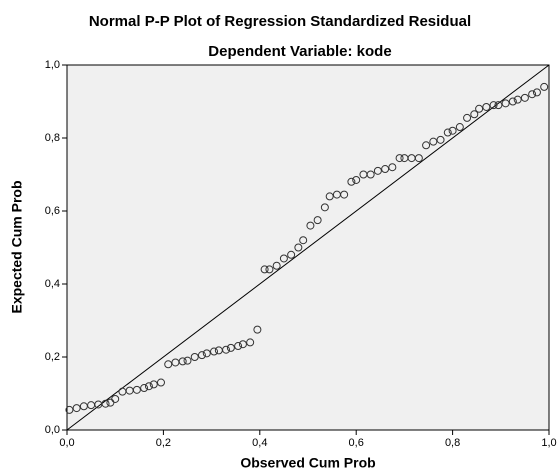  I want to click on x-axis-label: Observed Cum Prob, so click(307, 463).